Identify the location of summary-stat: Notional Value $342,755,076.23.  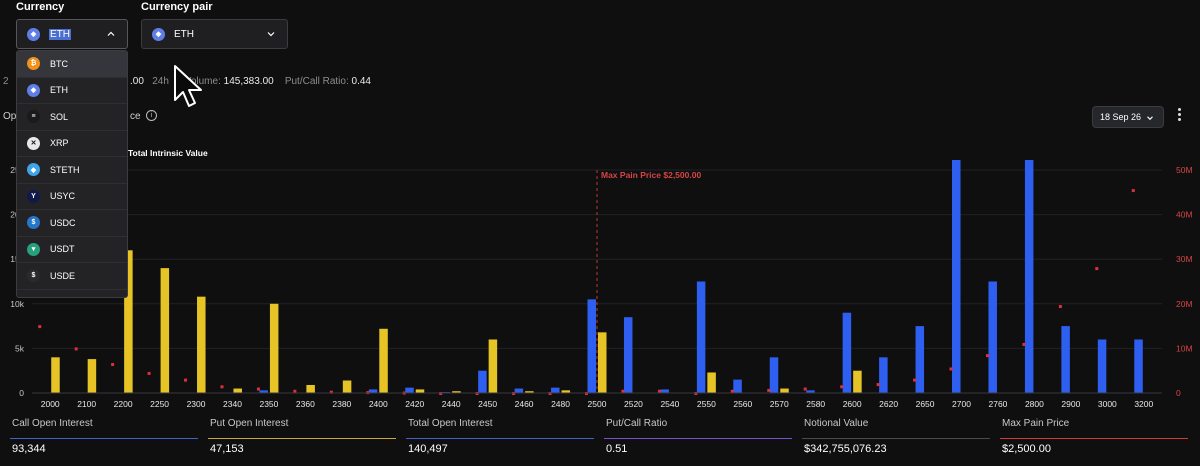
(891, 436).